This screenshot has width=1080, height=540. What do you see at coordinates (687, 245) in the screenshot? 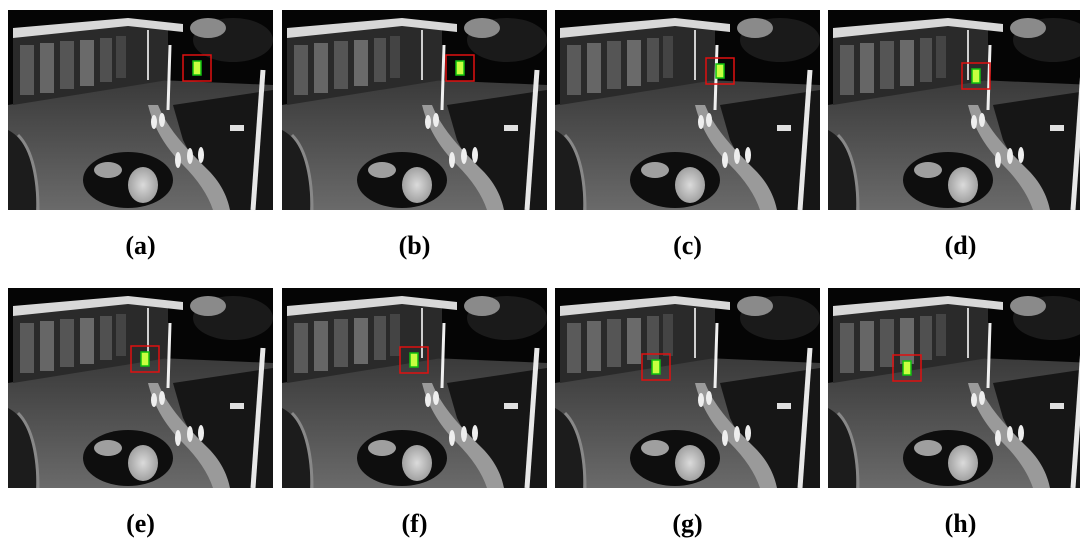
I see `panel-label: (c)` at bounding box center [687, 245].